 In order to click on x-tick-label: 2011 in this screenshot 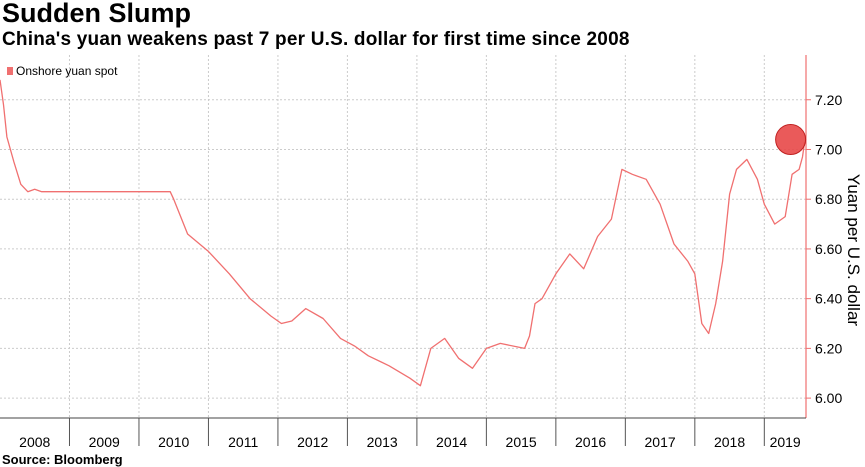, I will do `click(243, 442)`.